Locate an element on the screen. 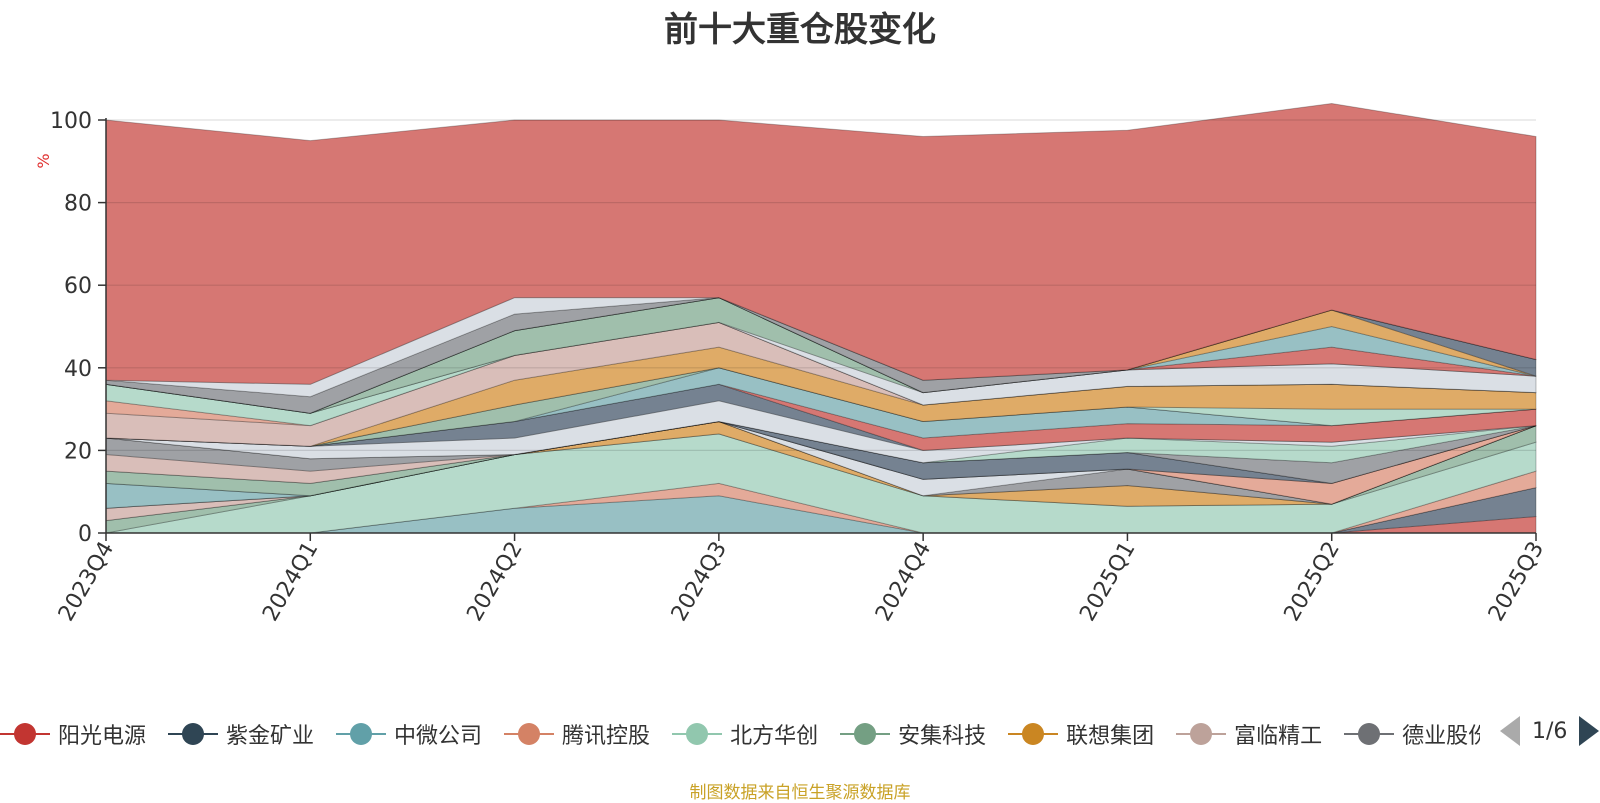 The image size is (1600, 803). legend-item: 联想集团 is located at coordinates (1081, 734).